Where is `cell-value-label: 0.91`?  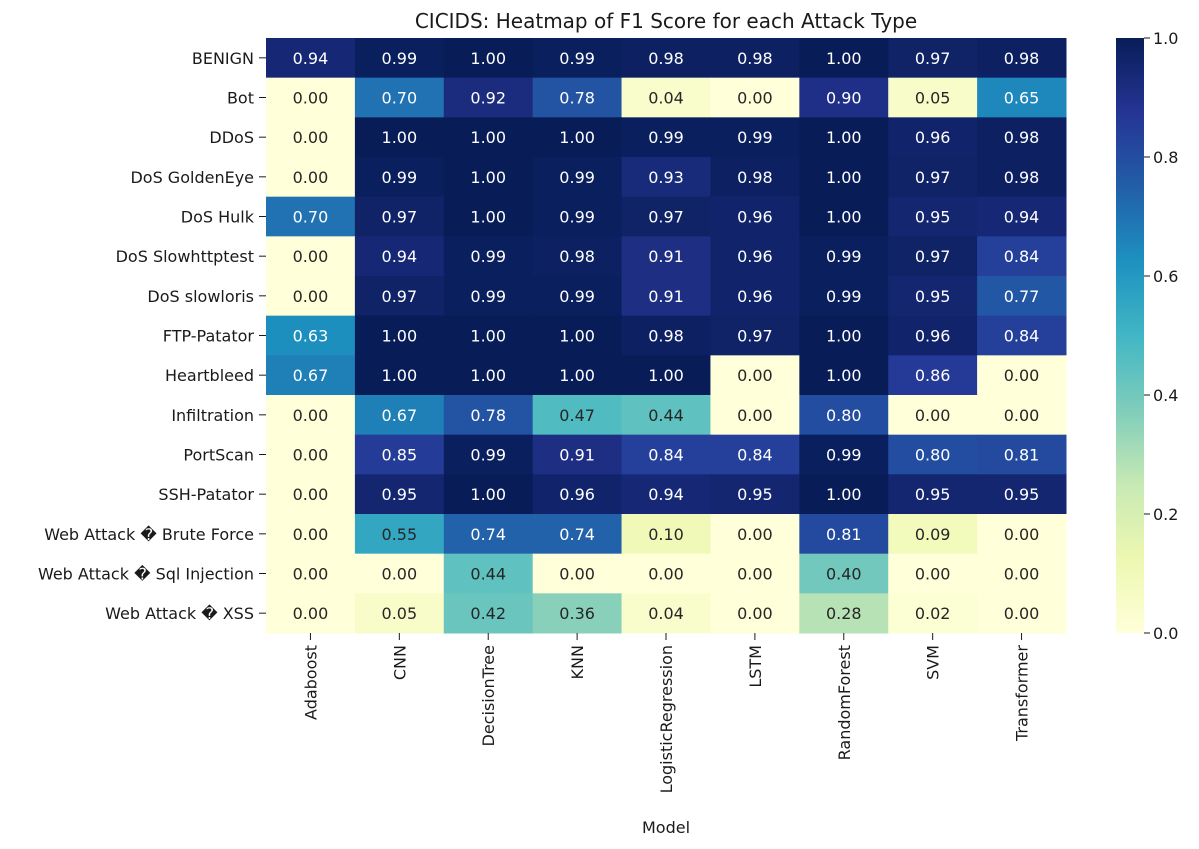 cell-value-label: 0.91 is located at coordinates (666, 296).